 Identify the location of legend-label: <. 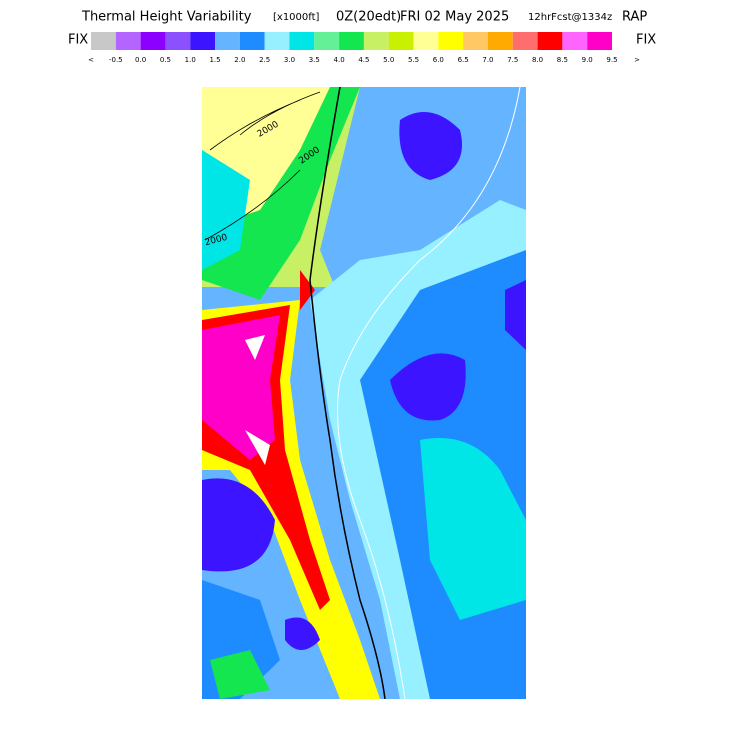
(91, 60).